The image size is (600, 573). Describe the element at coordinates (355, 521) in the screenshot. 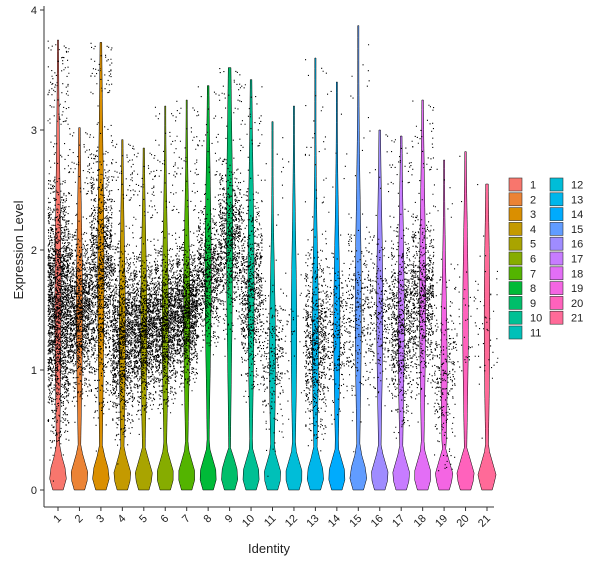

I see `x-tick-label: 15` at that location.